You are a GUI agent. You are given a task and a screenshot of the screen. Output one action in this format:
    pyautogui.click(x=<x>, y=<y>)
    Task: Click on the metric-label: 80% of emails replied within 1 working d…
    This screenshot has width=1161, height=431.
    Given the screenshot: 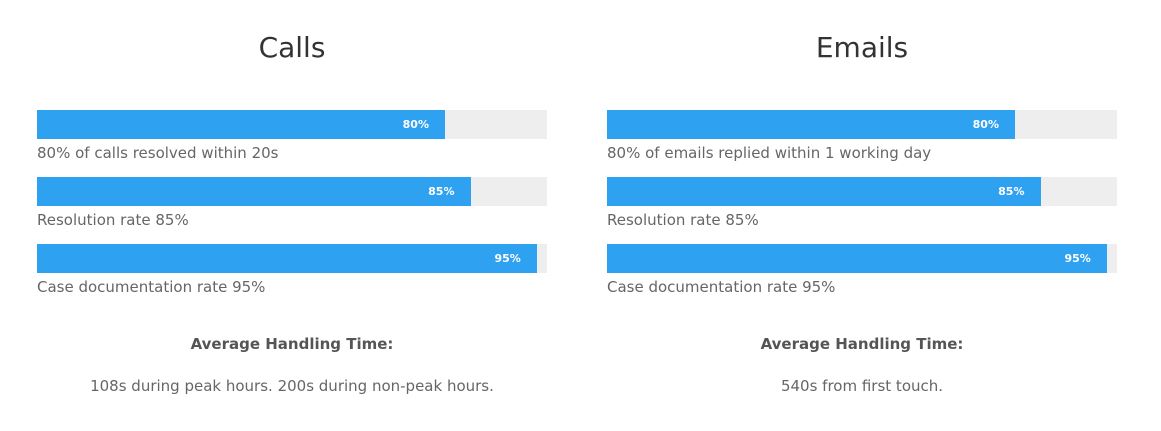 What is the action you would take?
    pyautogui.click(x=769, y=153)
    